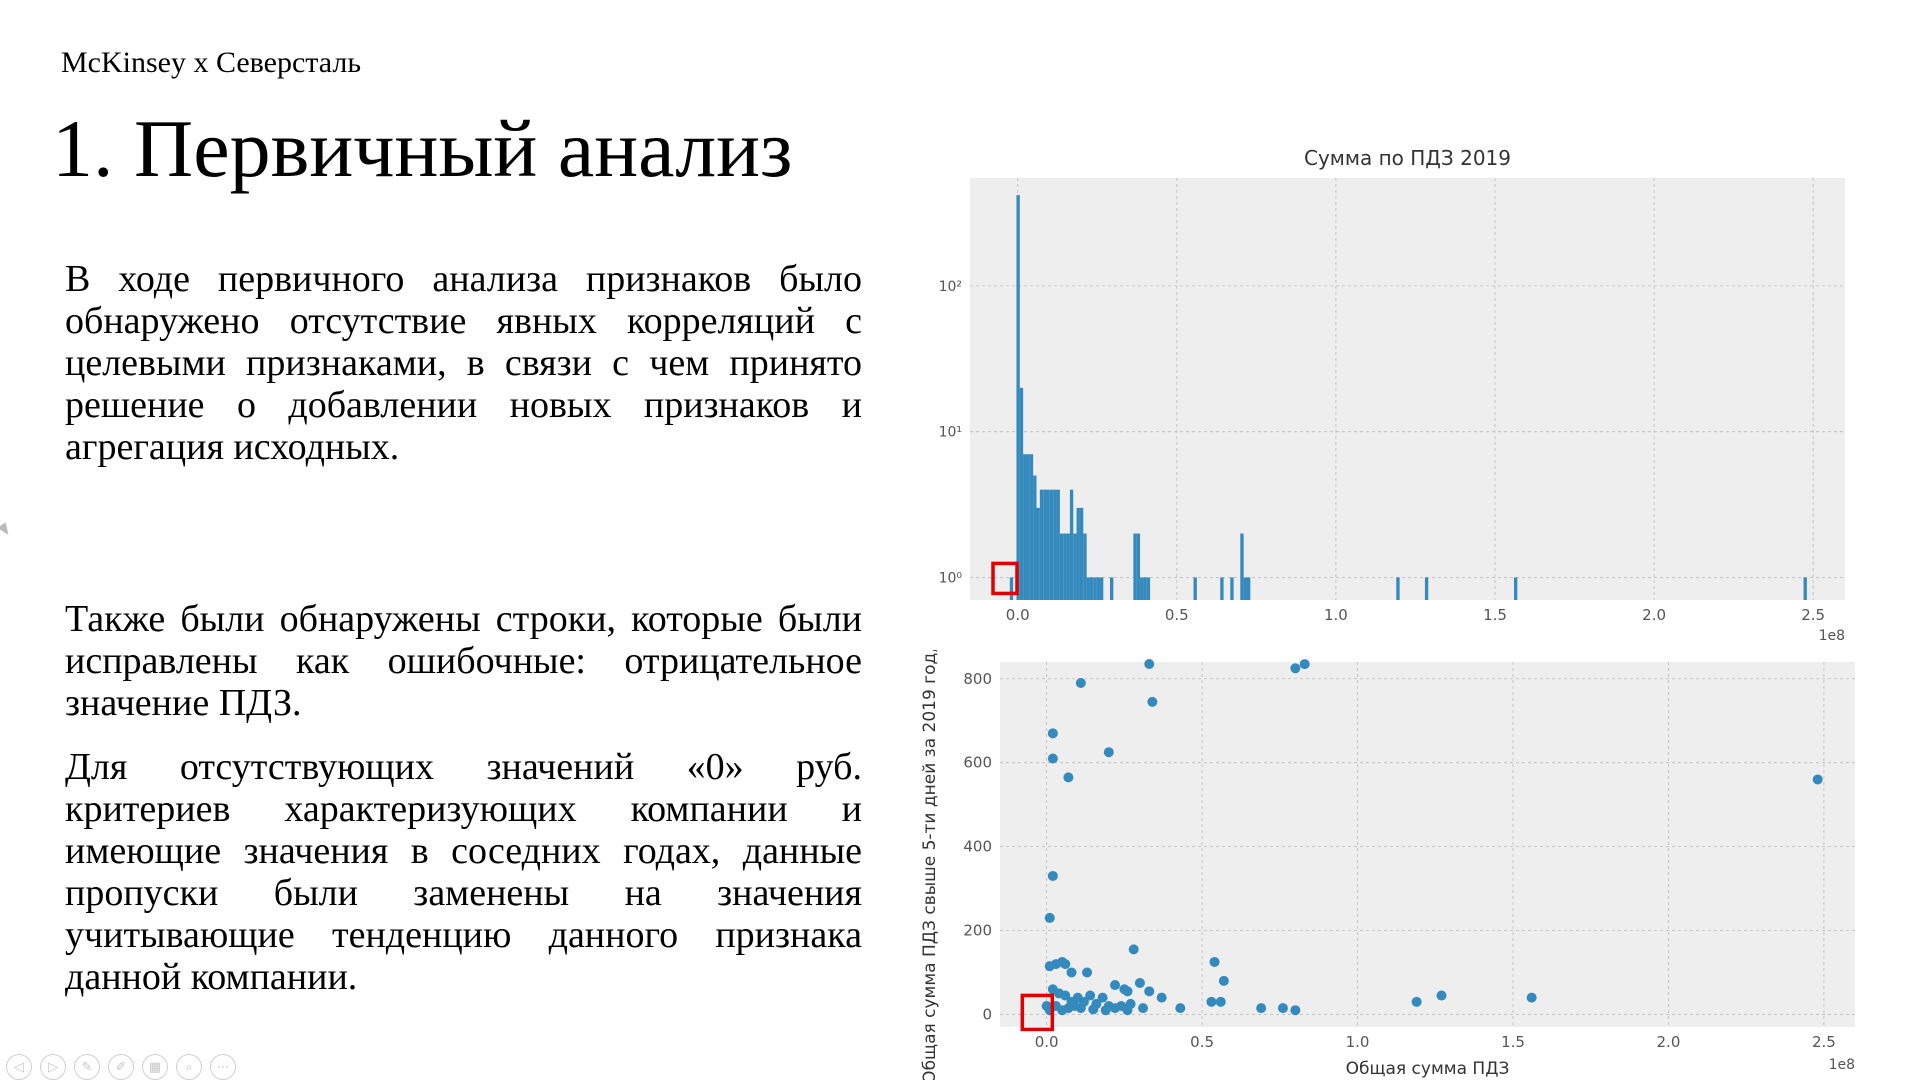 The height and width of the screenshot is (1084, 1916). I want to click on y-tick-label: 10¹, so click(950, 433).